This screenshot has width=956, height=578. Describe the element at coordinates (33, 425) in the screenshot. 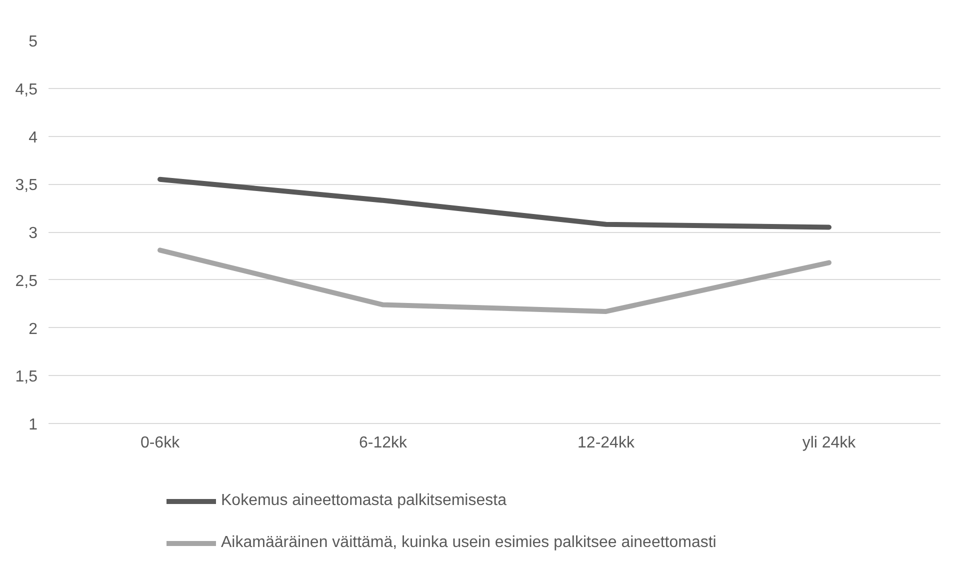

I see `y-tick-label: 1` at that location.